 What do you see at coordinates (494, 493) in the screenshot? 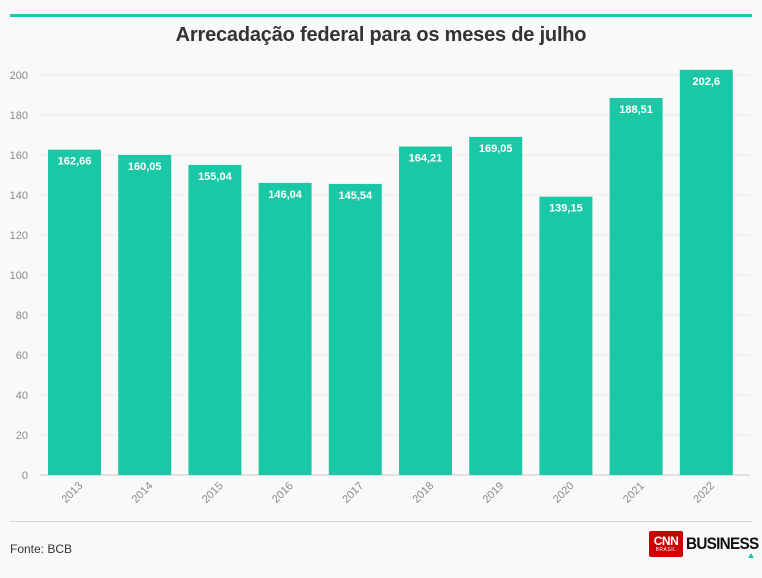
I see `x-tick-label: 2019` at bounding box center [494, 493].